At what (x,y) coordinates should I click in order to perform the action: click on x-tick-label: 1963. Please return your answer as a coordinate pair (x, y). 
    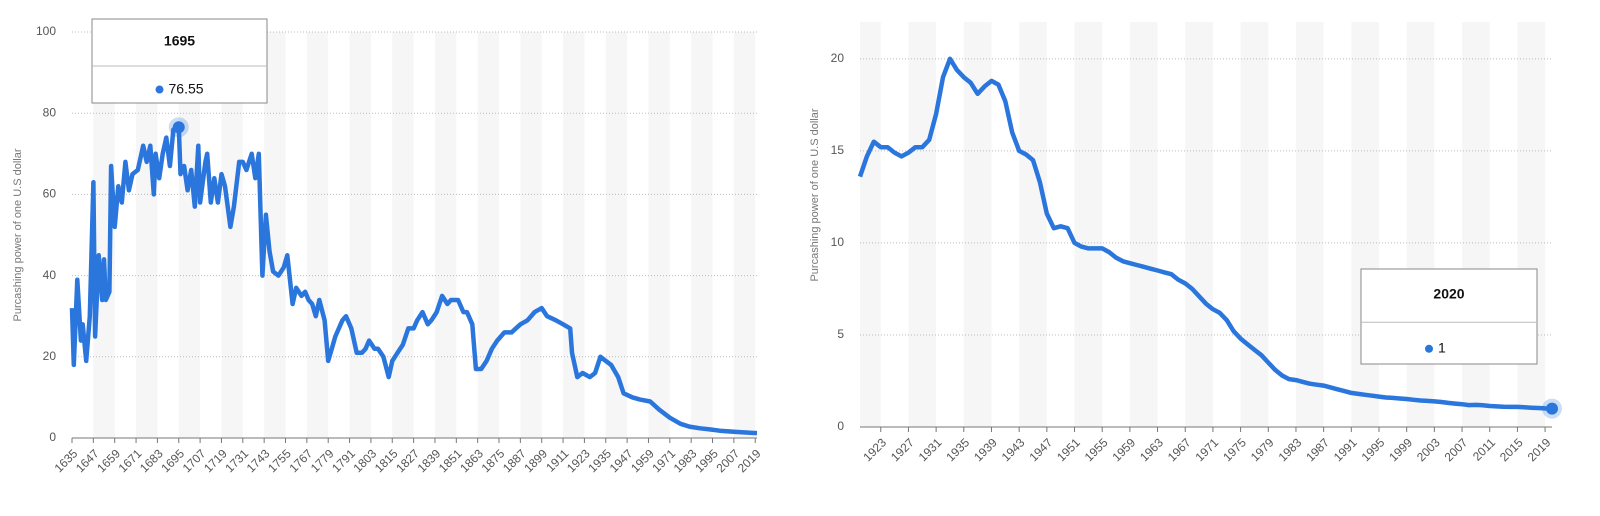
    Looking at the image, I should click on (1151, 449).